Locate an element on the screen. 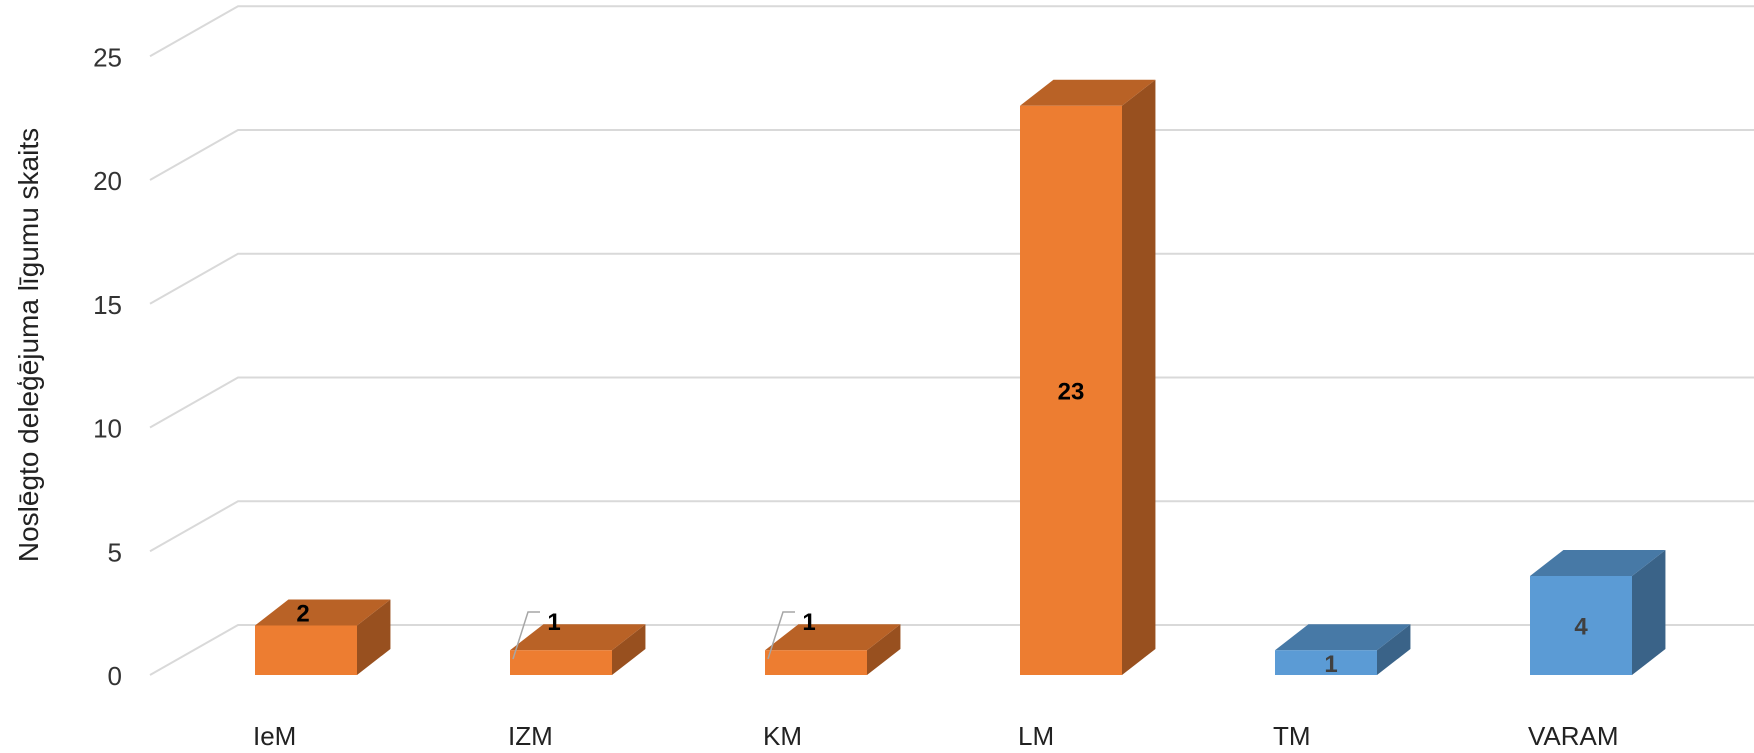  bar-IZM is located at coordinates (578, 649).